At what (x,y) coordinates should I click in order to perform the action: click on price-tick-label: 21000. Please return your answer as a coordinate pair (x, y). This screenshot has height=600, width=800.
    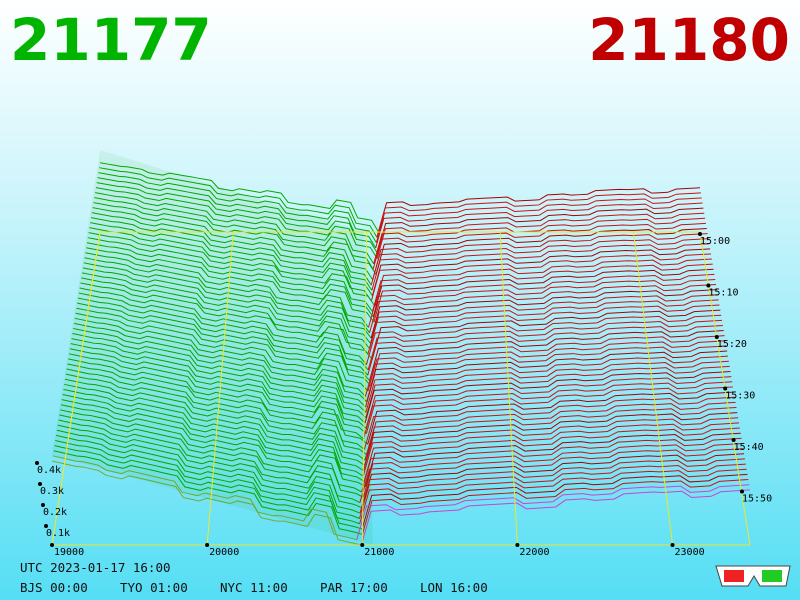
    Looking at the image, I should click on (379, 552).